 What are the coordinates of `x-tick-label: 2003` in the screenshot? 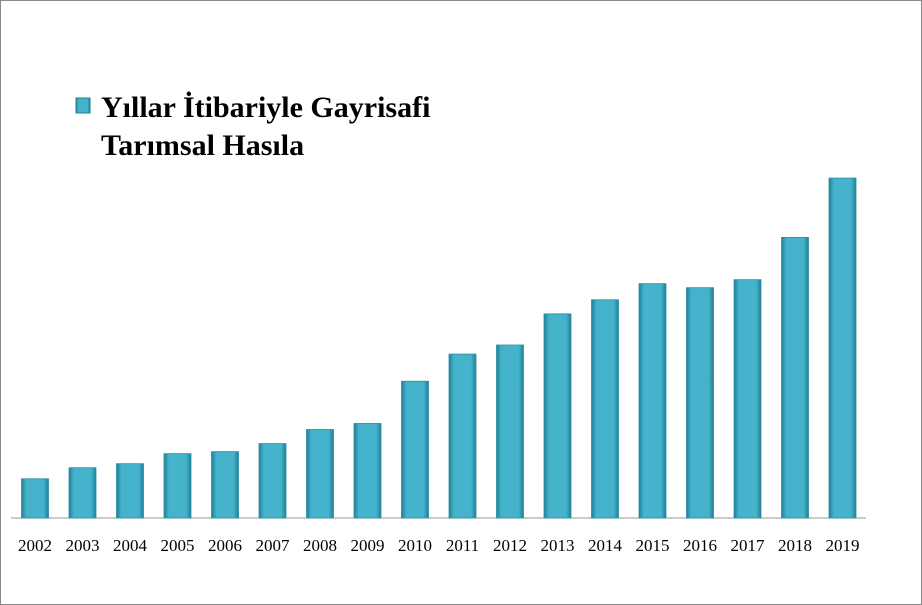 It's located at (83, 545).